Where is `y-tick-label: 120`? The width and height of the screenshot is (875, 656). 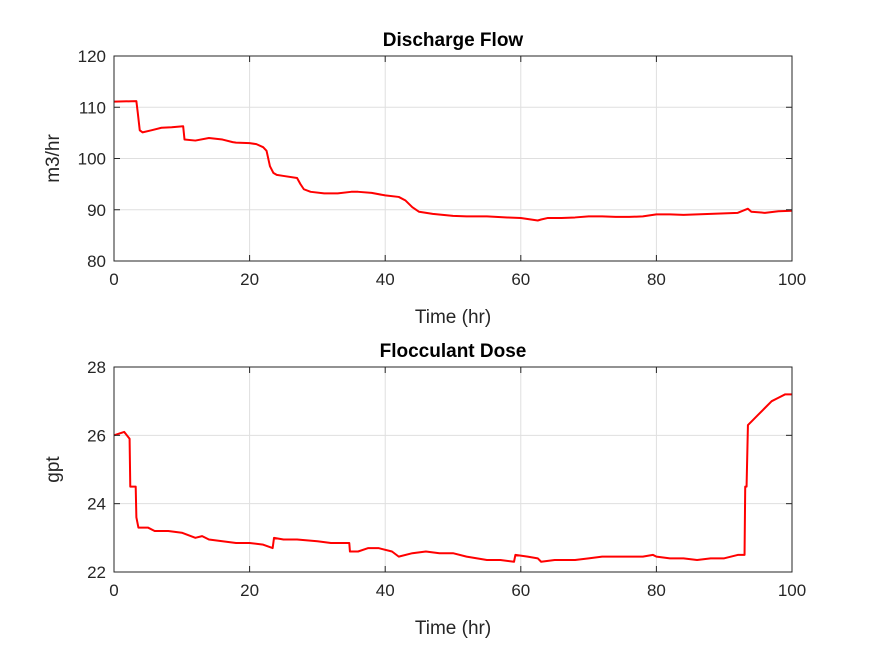
y-tick-label: 120 is located at coordinates (92, 56).